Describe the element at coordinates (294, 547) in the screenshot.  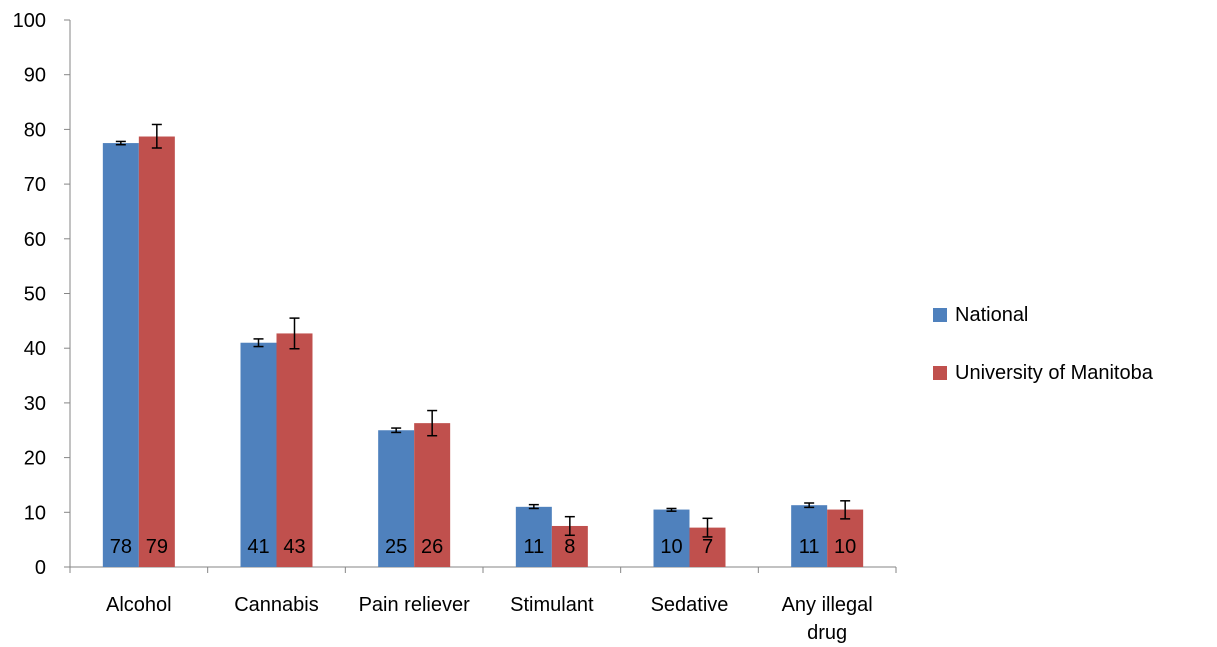
I see `data-label: 43` at that location.